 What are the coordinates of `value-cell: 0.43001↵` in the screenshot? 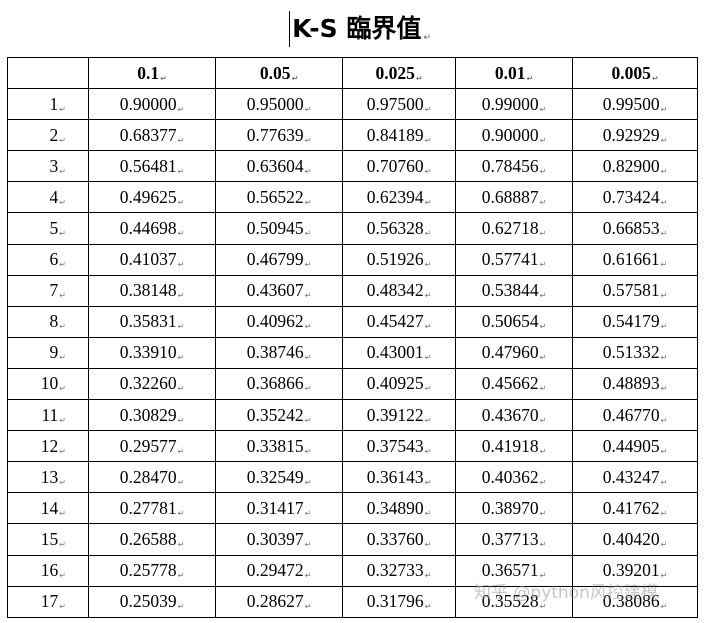 It's located at (399, 352).